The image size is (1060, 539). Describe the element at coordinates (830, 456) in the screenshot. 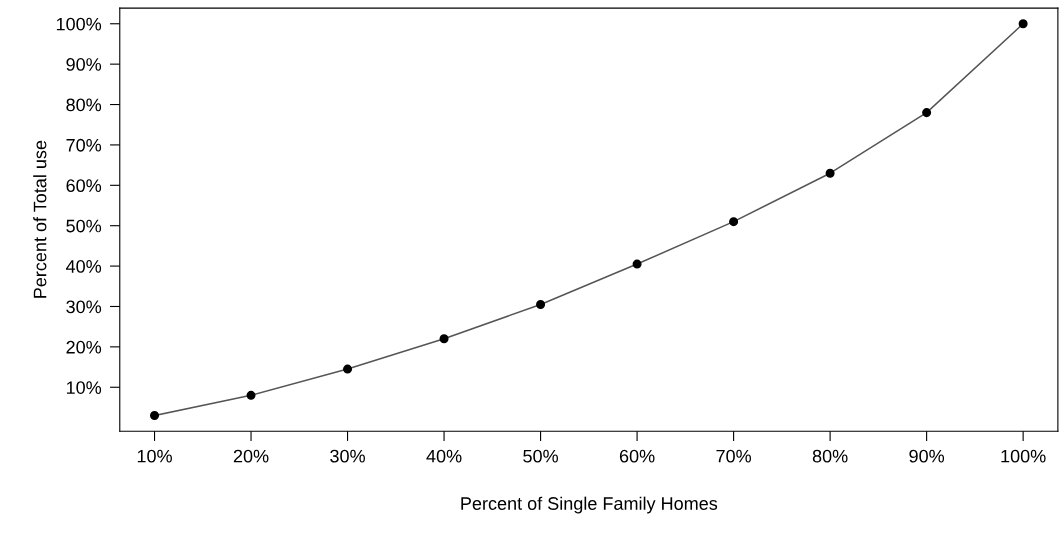

I see `x-tick-label: 80%` at that location.